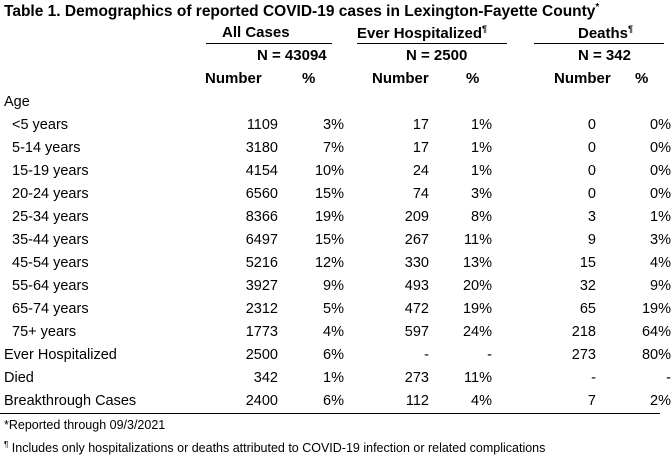 The image size is (672, 460). I want to click on hospitalized-pct: 19%, so click(477, 309).